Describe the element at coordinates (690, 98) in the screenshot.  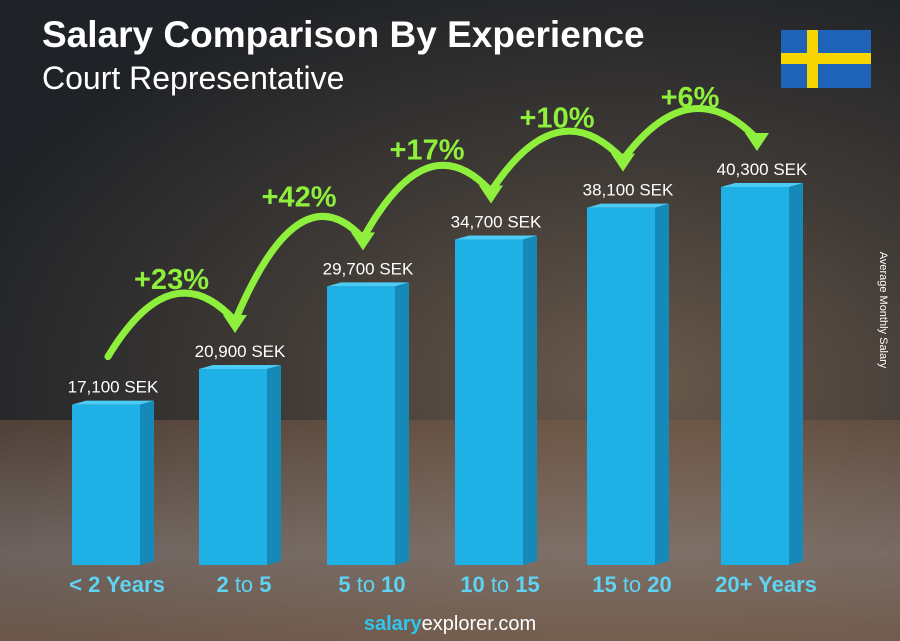
I see `increase-label: +6%` at that location.